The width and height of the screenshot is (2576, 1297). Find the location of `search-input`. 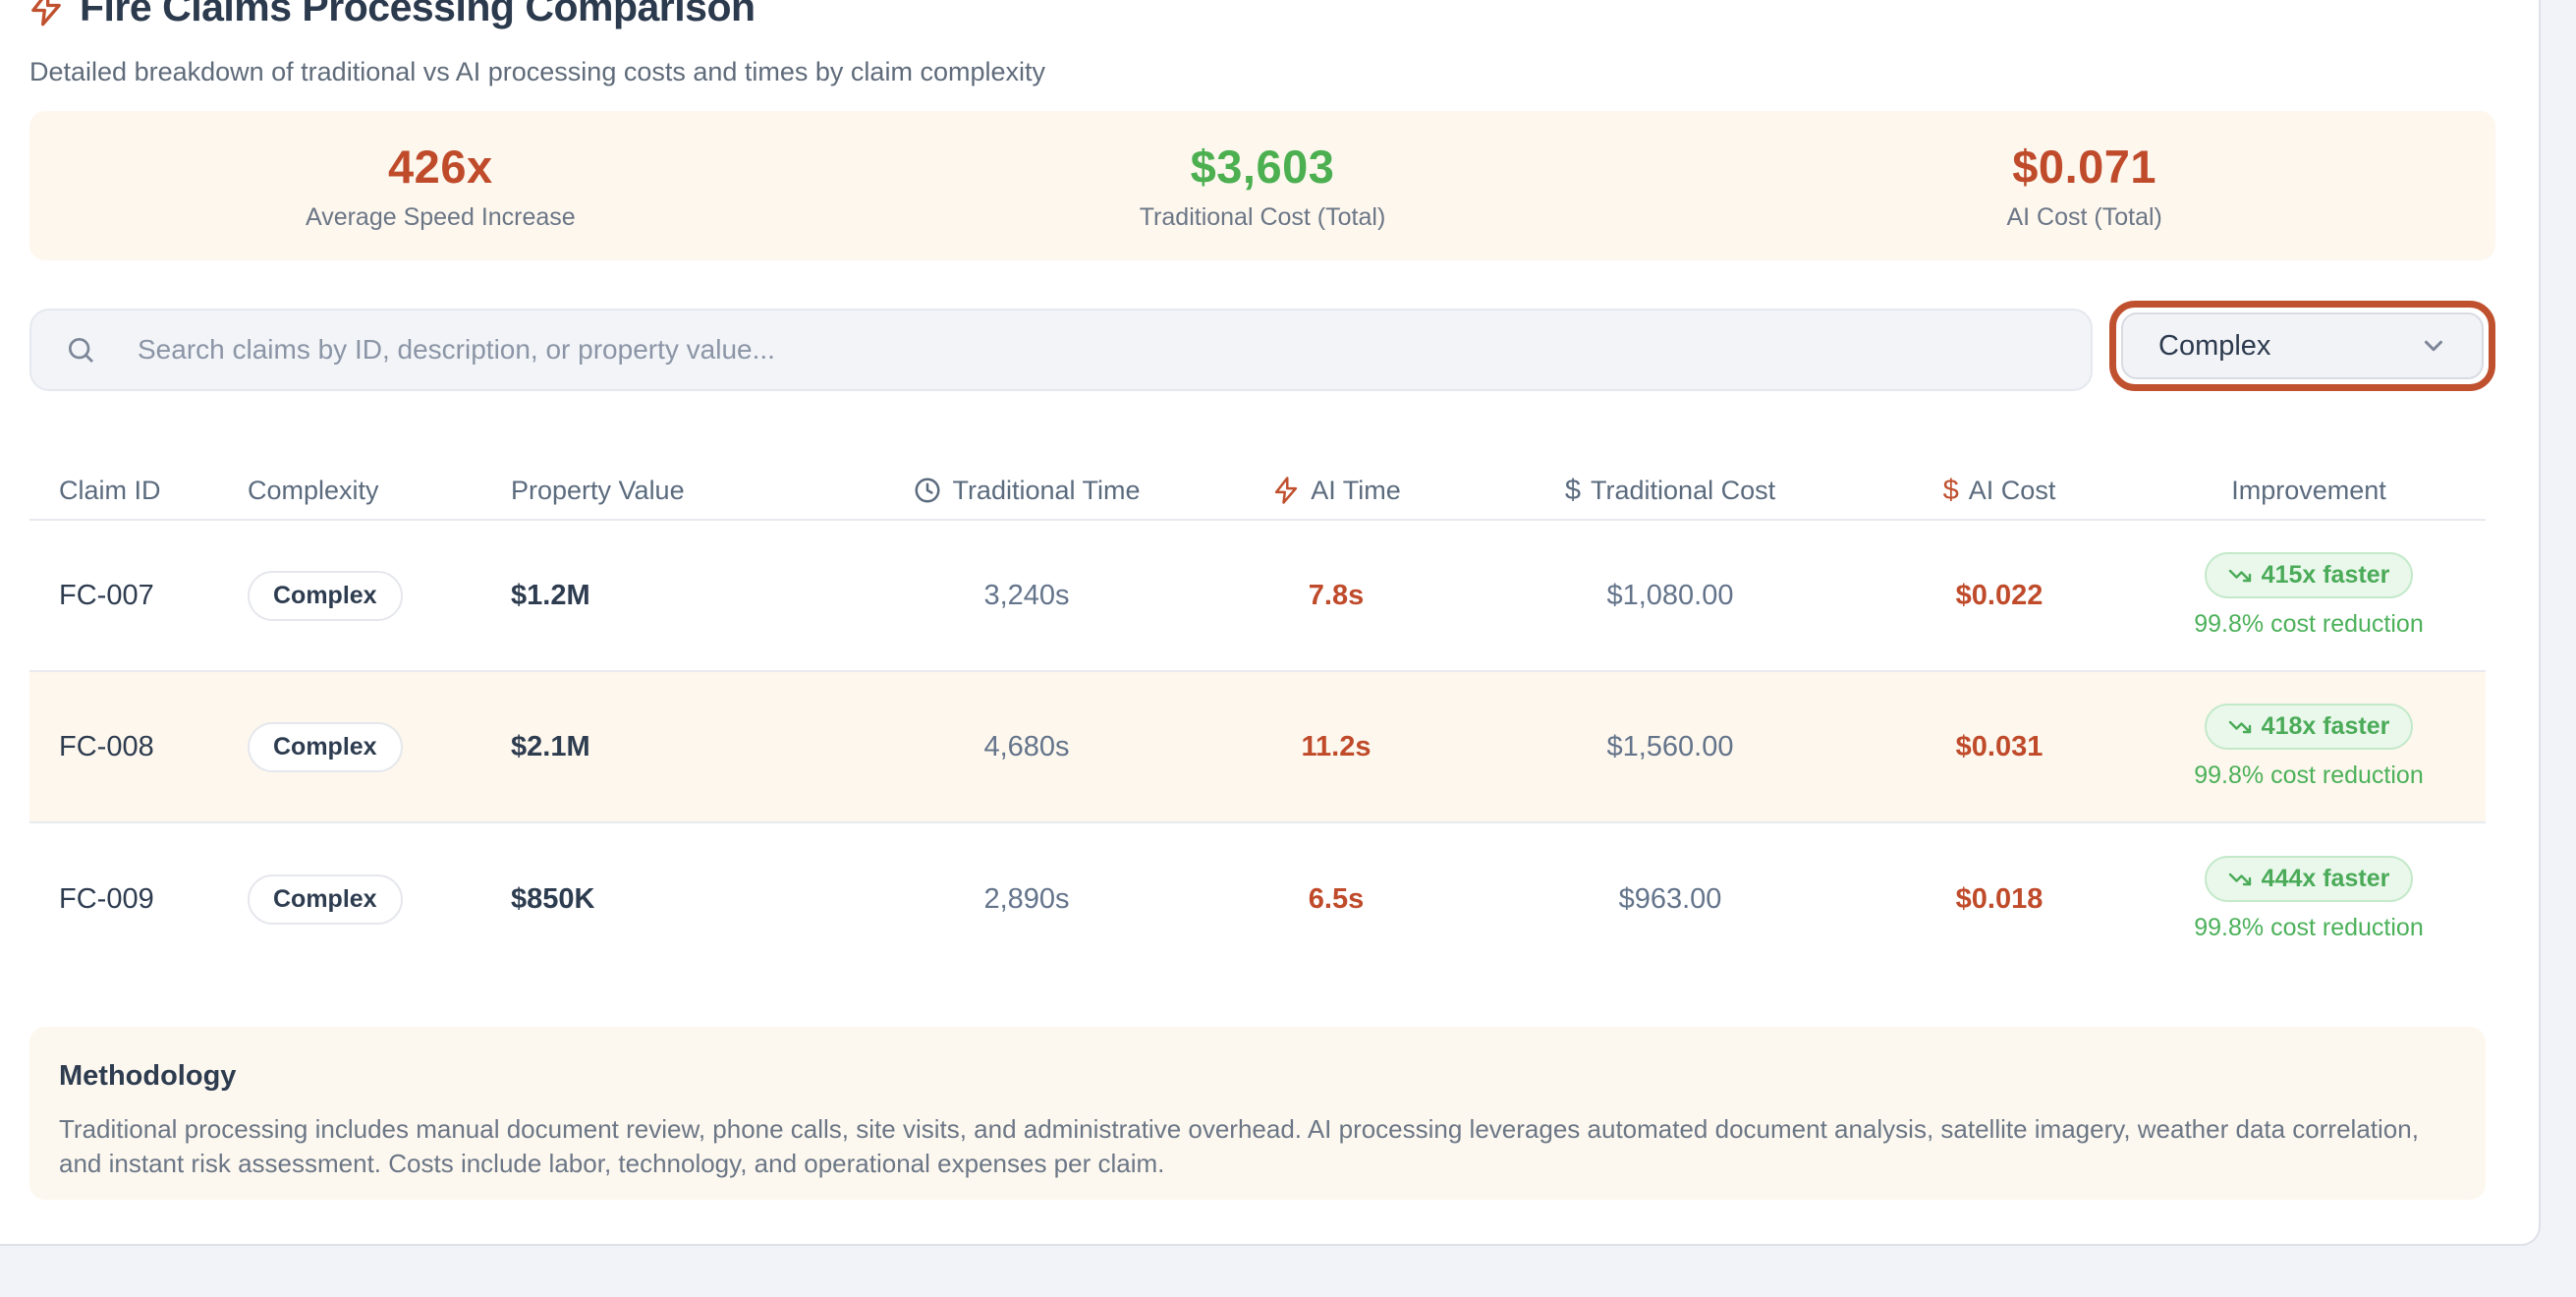

search-input is located at coordinates (1061, 350).